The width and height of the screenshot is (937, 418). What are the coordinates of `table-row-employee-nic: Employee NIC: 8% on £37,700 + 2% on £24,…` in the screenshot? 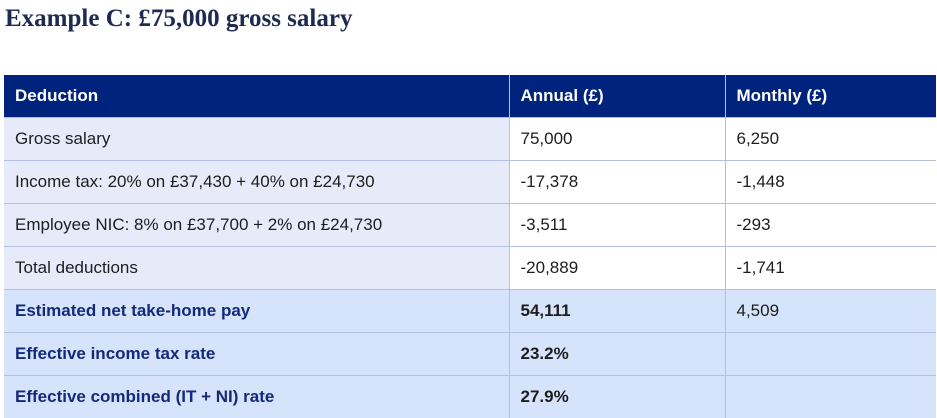 It's located at (470, 225).